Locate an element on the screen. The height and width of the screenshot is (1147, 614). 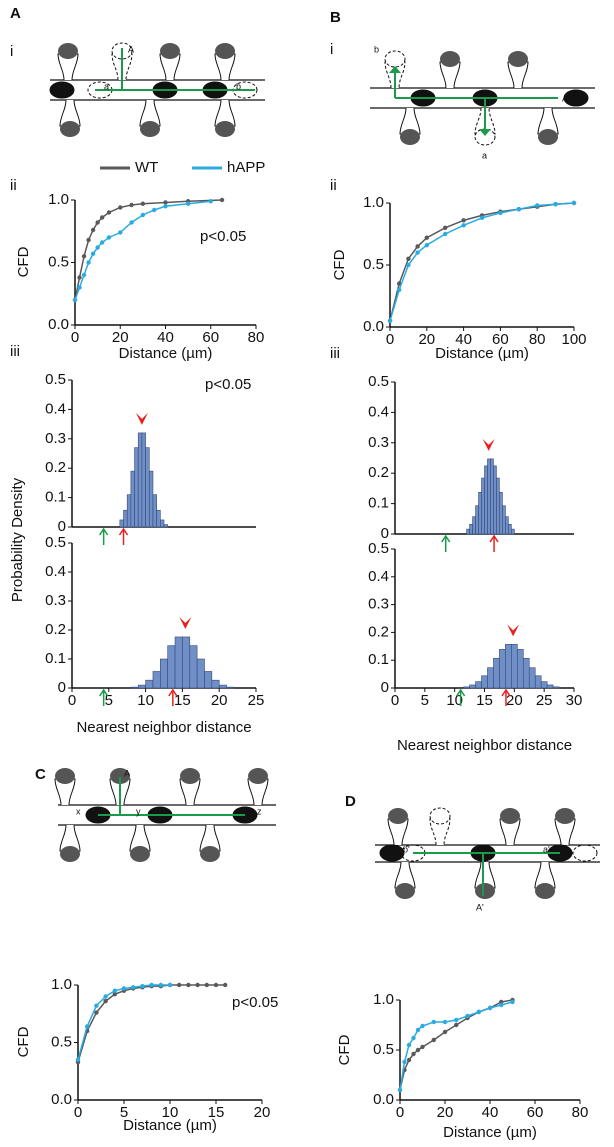
subpanel-label: ii is located at coordinates (13, 185).